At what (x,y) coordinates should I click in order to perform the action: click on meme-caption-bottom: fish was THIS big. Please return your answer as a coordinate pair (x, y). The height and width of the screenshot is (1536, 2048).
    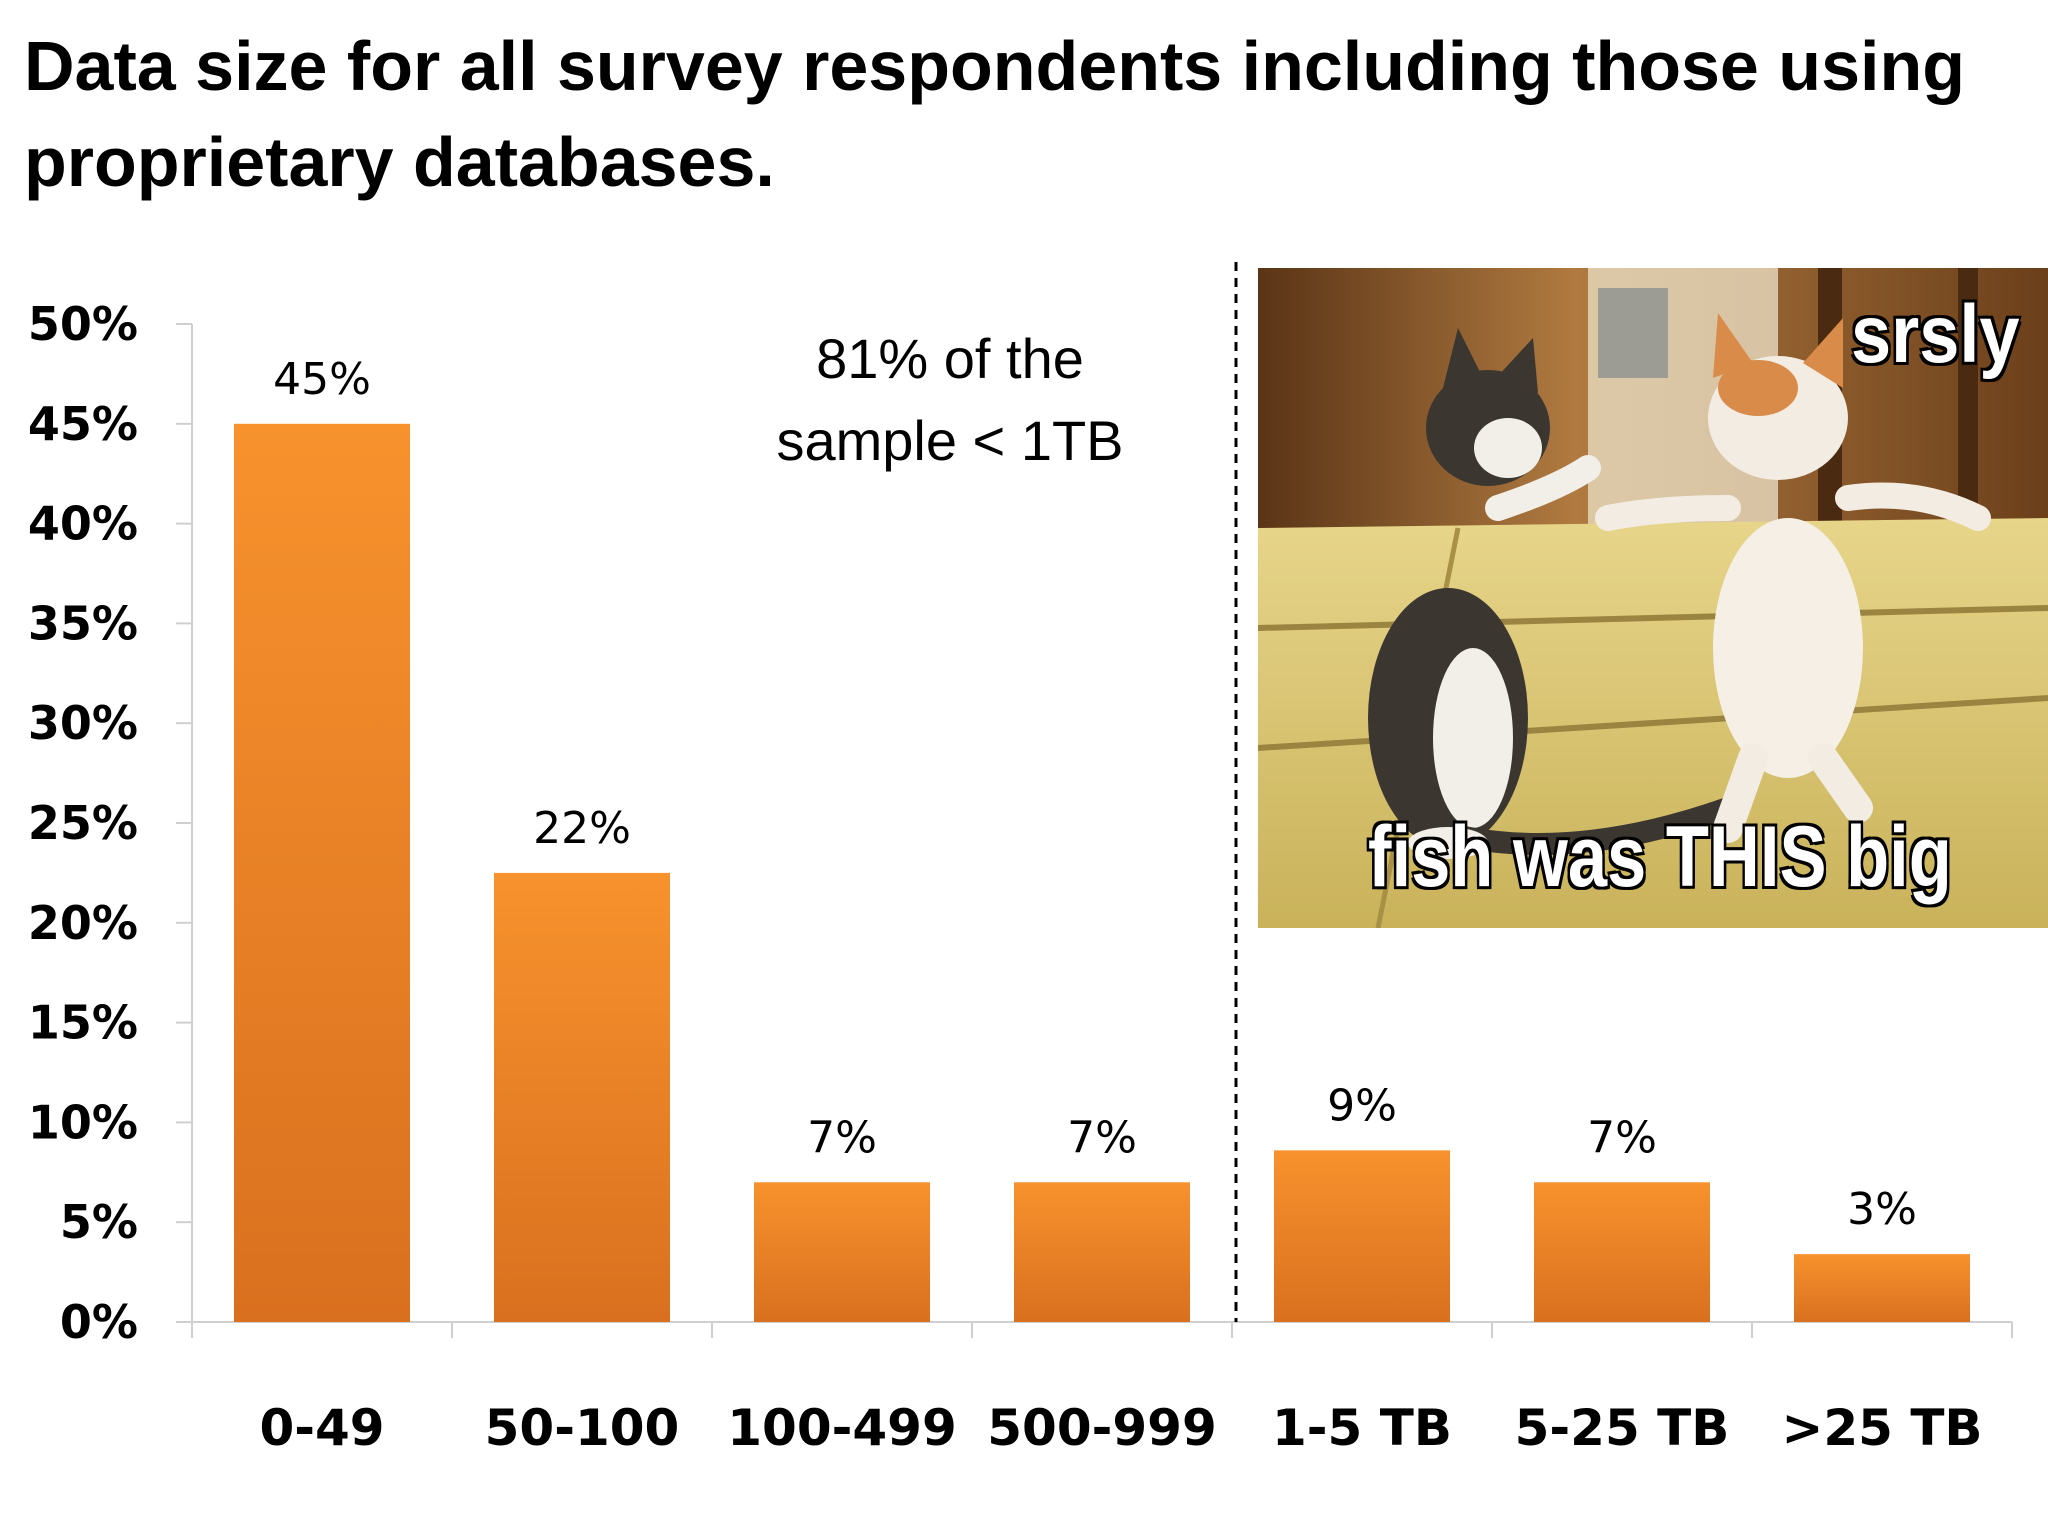
    Looking at the image, I should click on (1660, 857).